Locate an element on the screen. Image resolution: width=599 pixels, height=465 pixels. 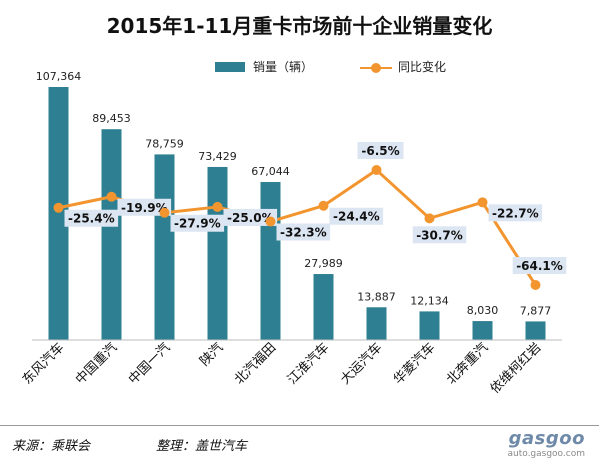
category-label: 东风汽车 is located at coordinates (43, 364).